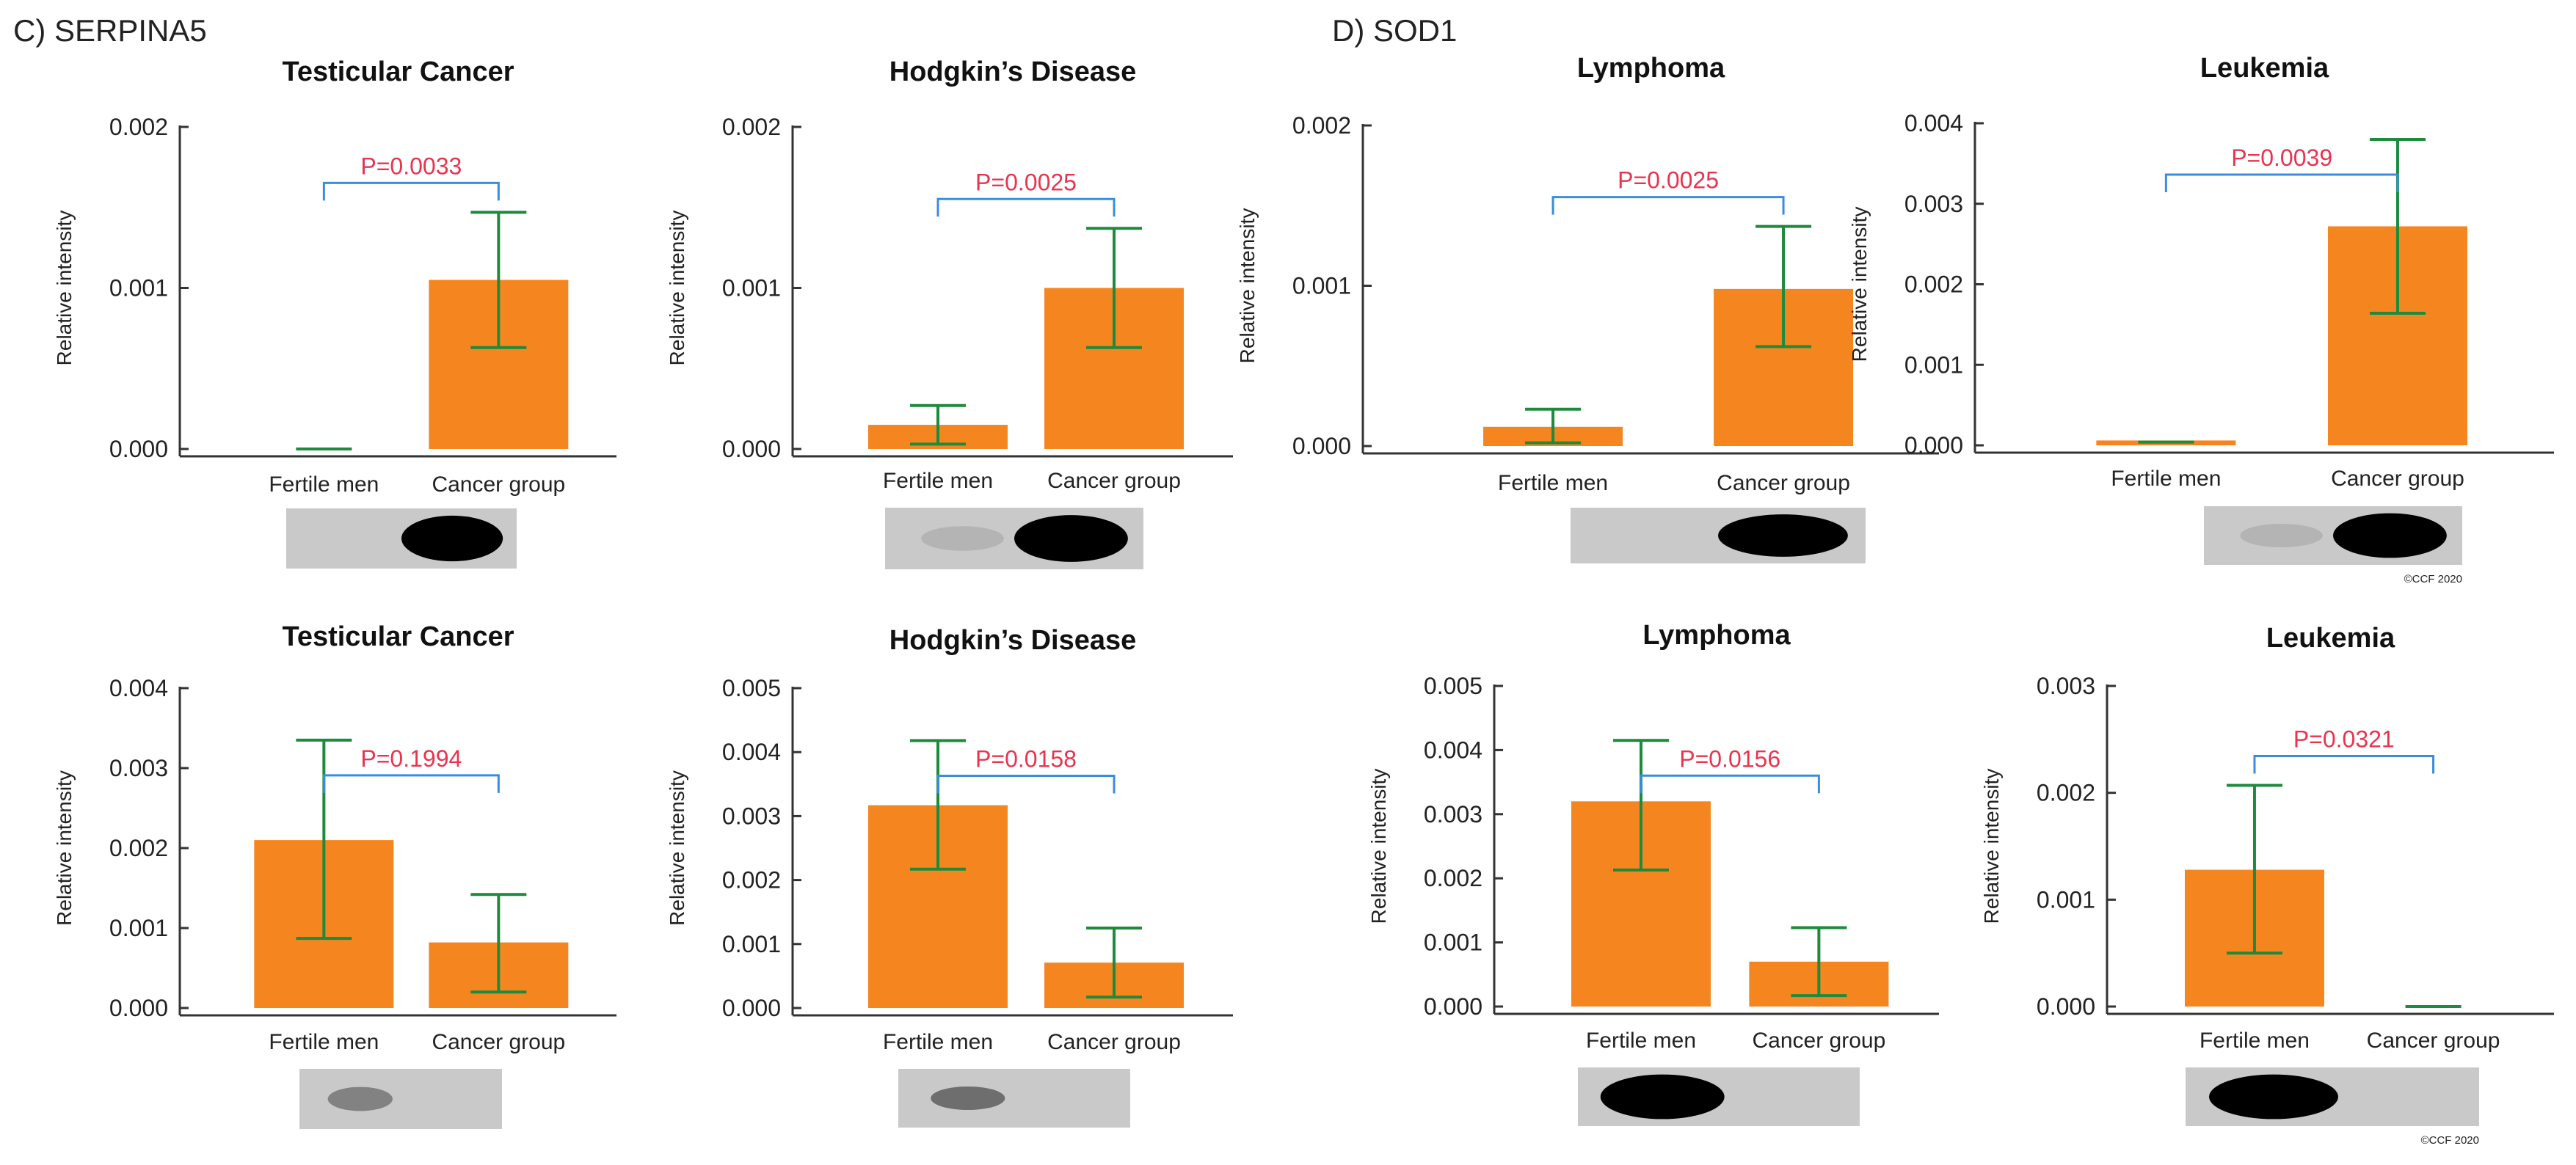 The height and width of the screenshot is (1165, 2576). I want to click on p-value: P=0.0025, so click(1026, 182).